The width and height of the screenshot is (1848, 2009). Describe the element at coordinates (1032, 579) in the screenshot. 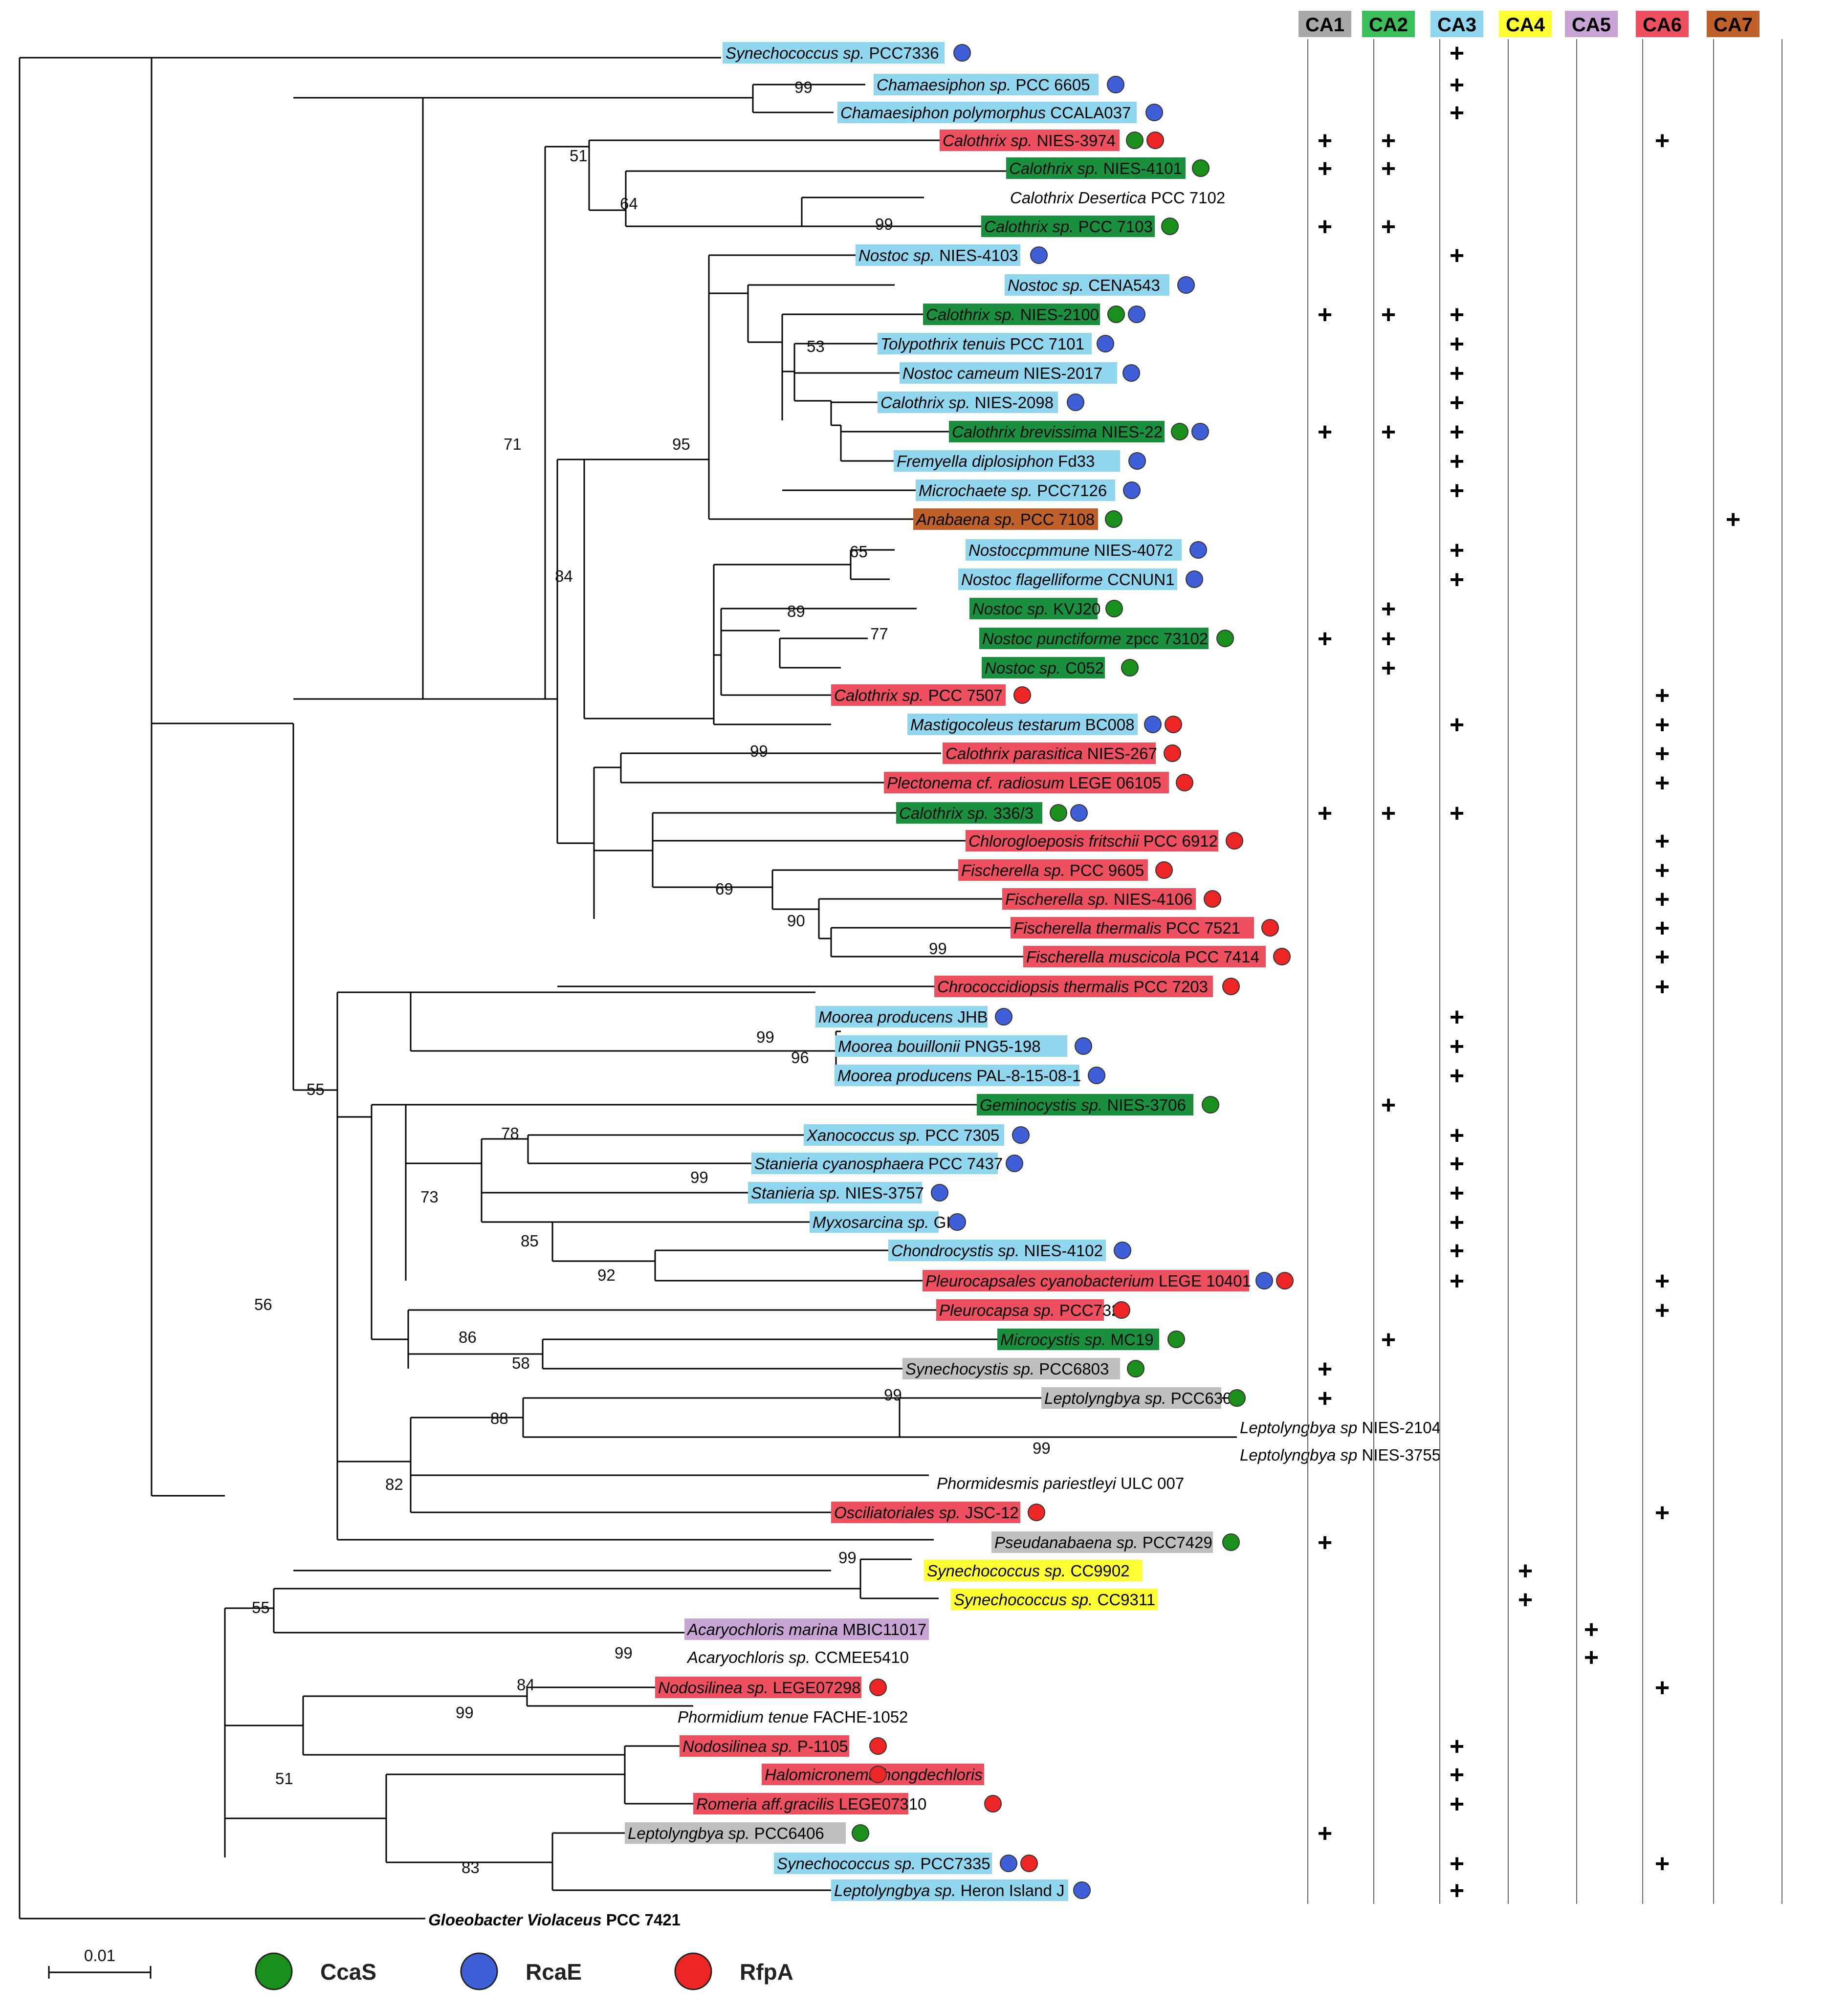

I see `taxon-genus: Nostoc flagelliforme` at that location.